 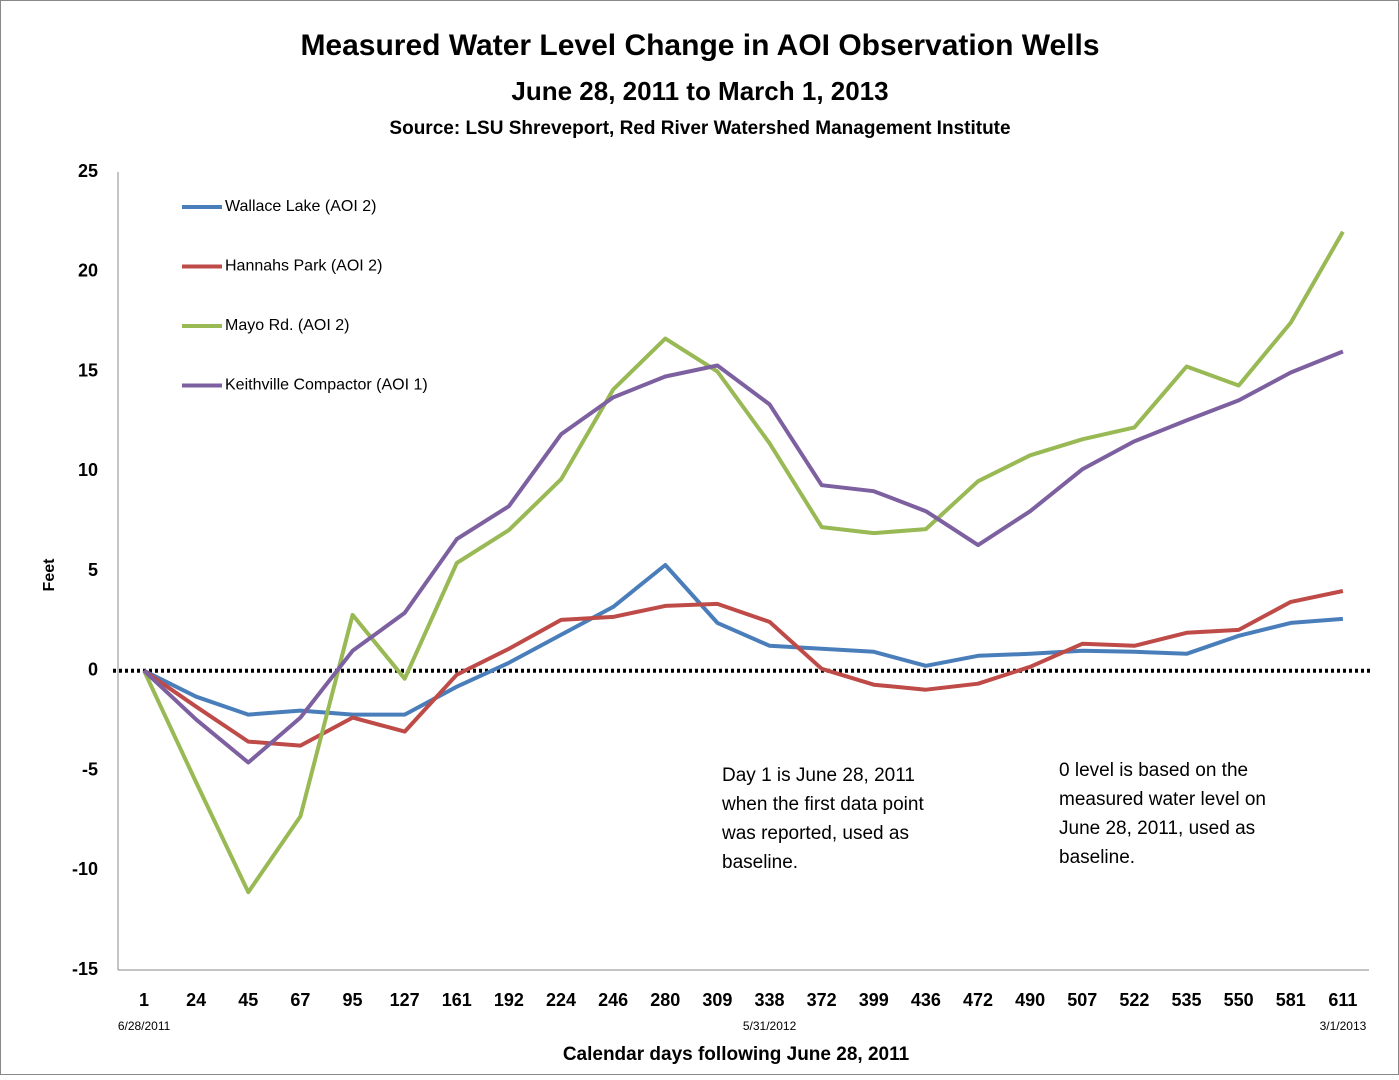 I want to click on y-tick-label: 25, so click(x=88, y=171).